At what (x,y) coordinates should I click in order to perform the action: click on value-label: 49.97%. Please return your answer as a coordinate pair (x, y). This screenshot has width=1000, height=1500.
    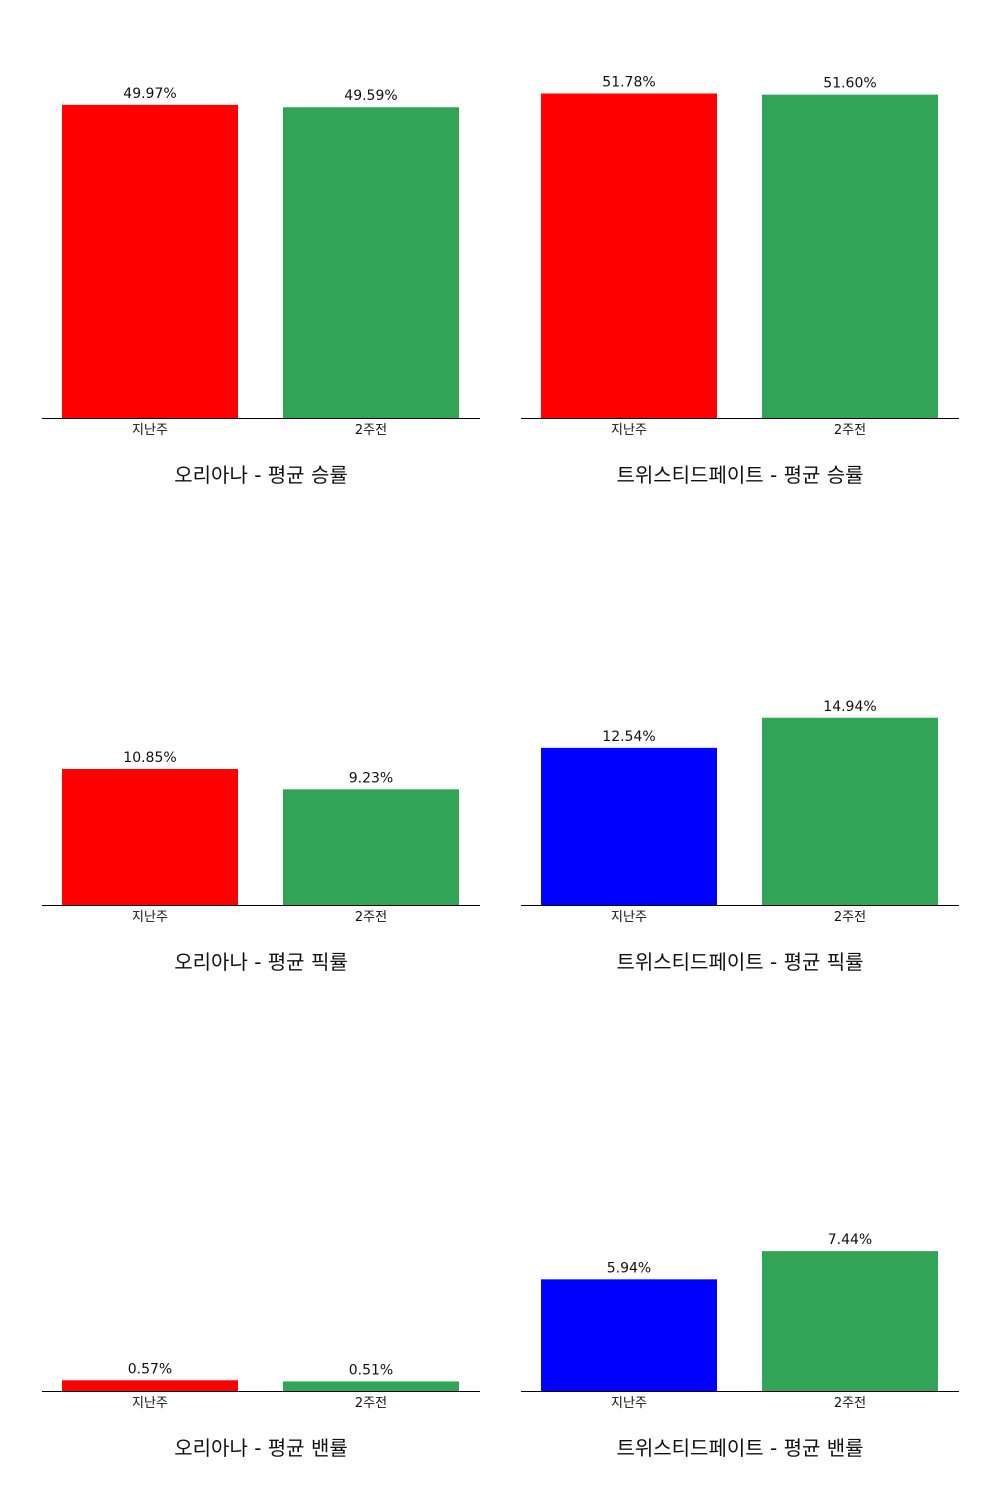
    Looking at the image, I should click on (149, 94).